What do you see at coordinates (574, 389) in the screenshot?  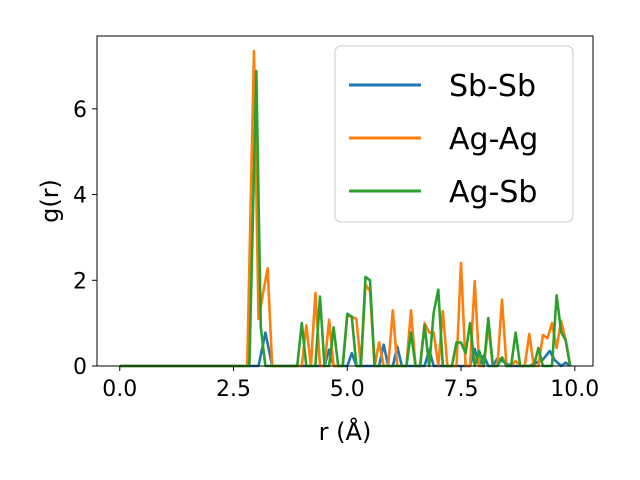 I see `x-tick-label: 10.0` at bounding box center [574, 389].